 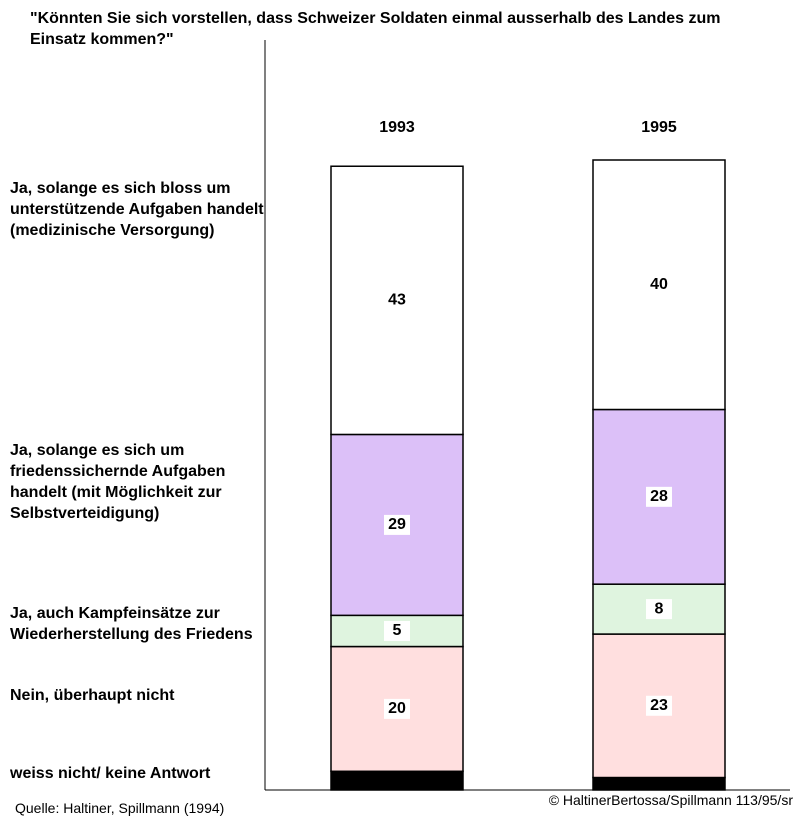 I want to click on legend-label: weiss nicht/ keine Antwort, so click(x=110, y=773).